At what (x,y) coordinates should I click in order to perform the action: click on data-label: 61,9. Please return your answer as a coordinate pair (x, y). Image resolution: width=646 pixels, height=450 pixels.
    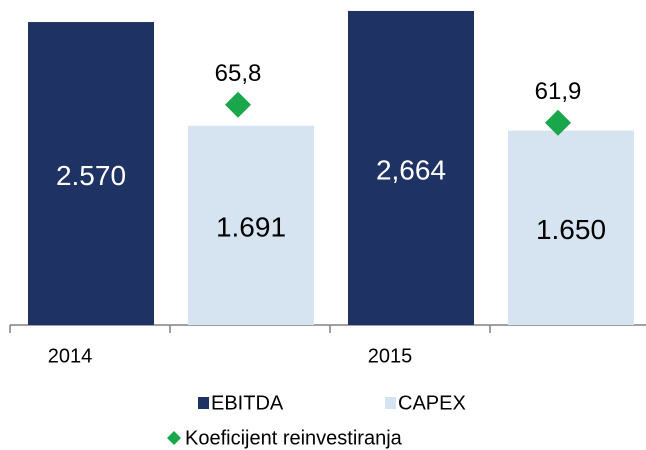
    Looking at the image, I should click on (558, 91).